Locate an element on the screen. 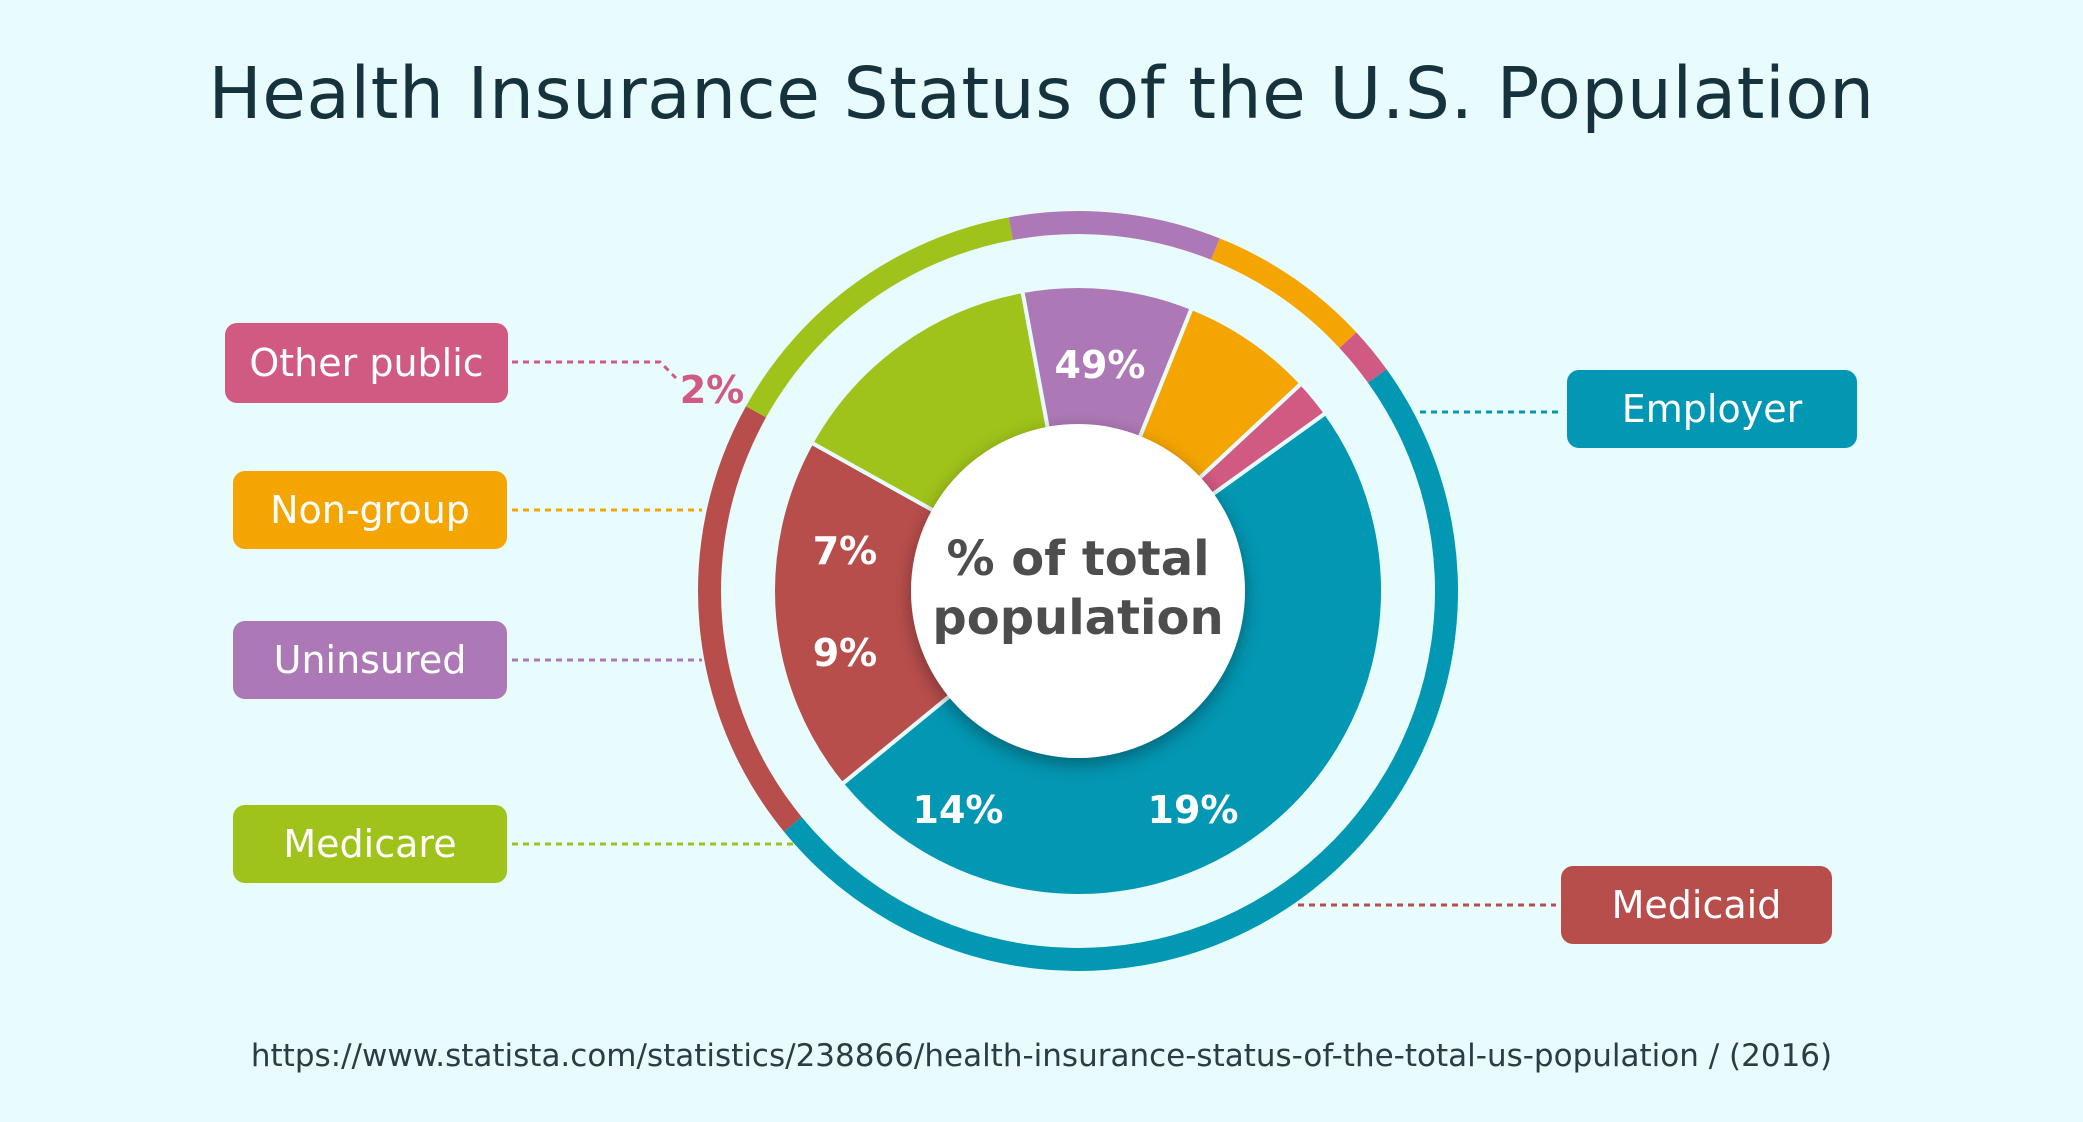 This screenshot has height=1122, width=2083. legend-label-uninsured: Uninsured is located at coordinates (370, 660).